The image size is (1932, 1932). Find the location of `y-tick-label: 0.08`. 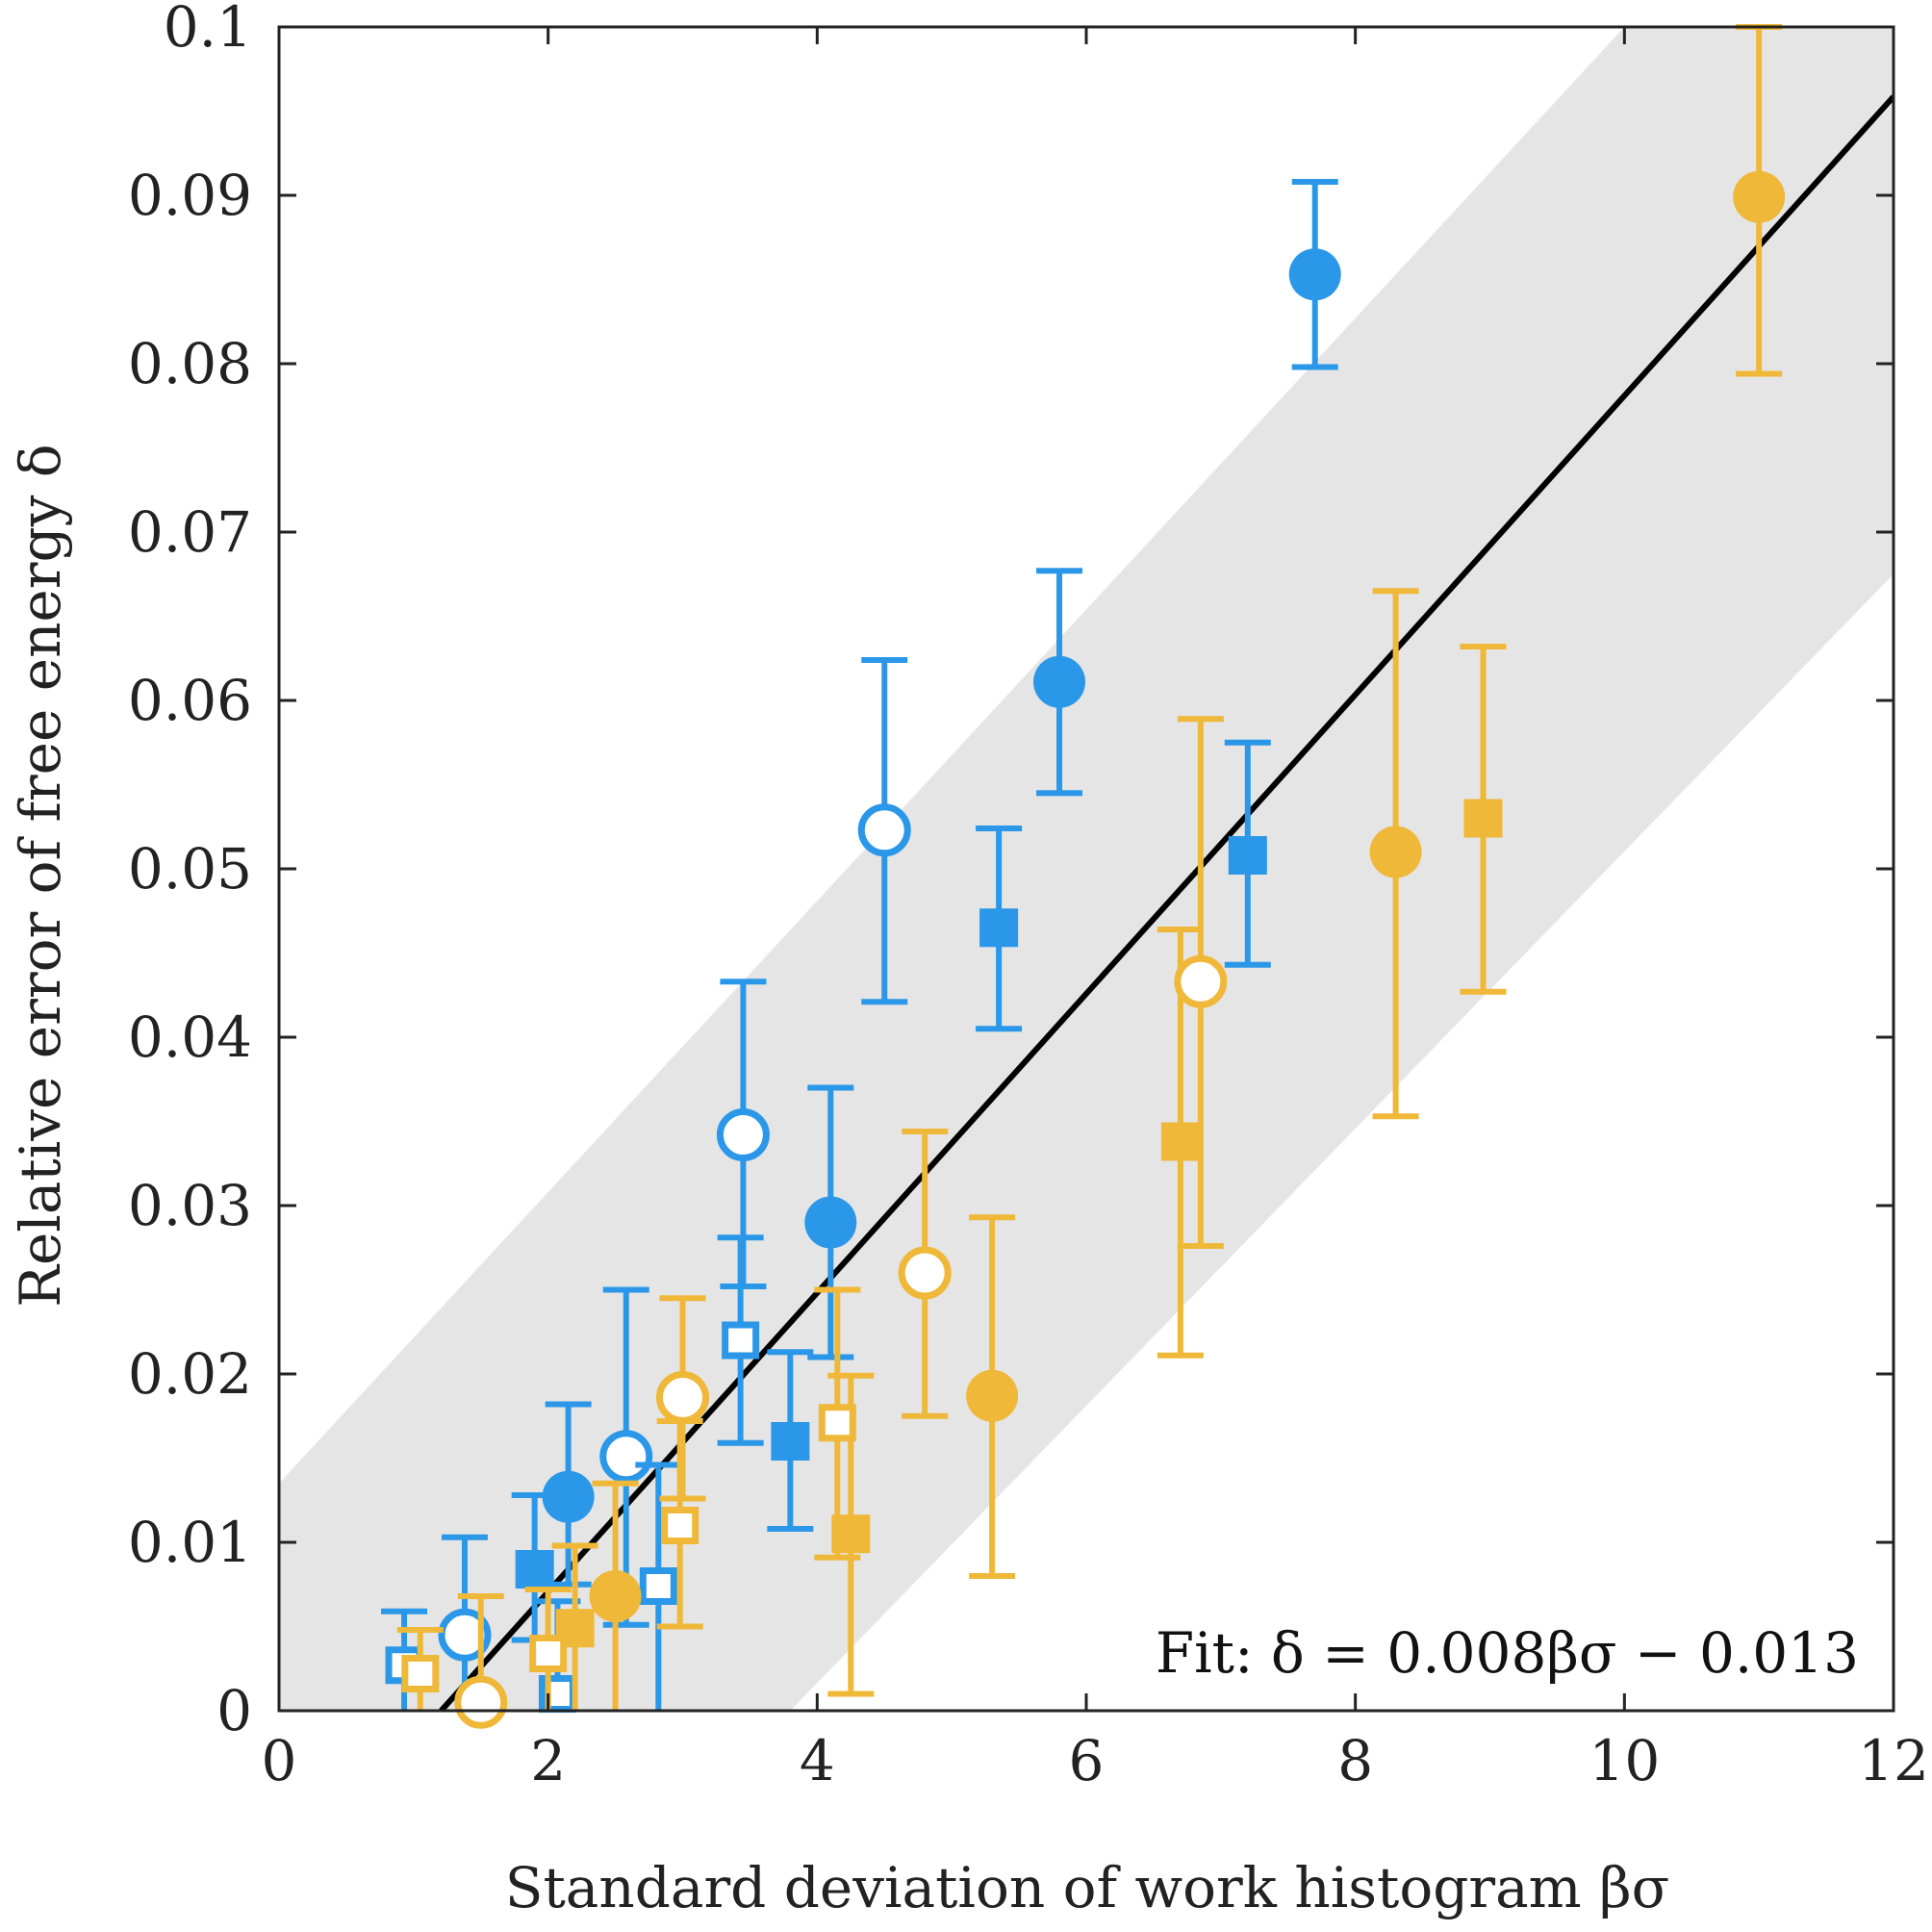

y-tick-label: 0.08 is located at coordinates (190, 363).